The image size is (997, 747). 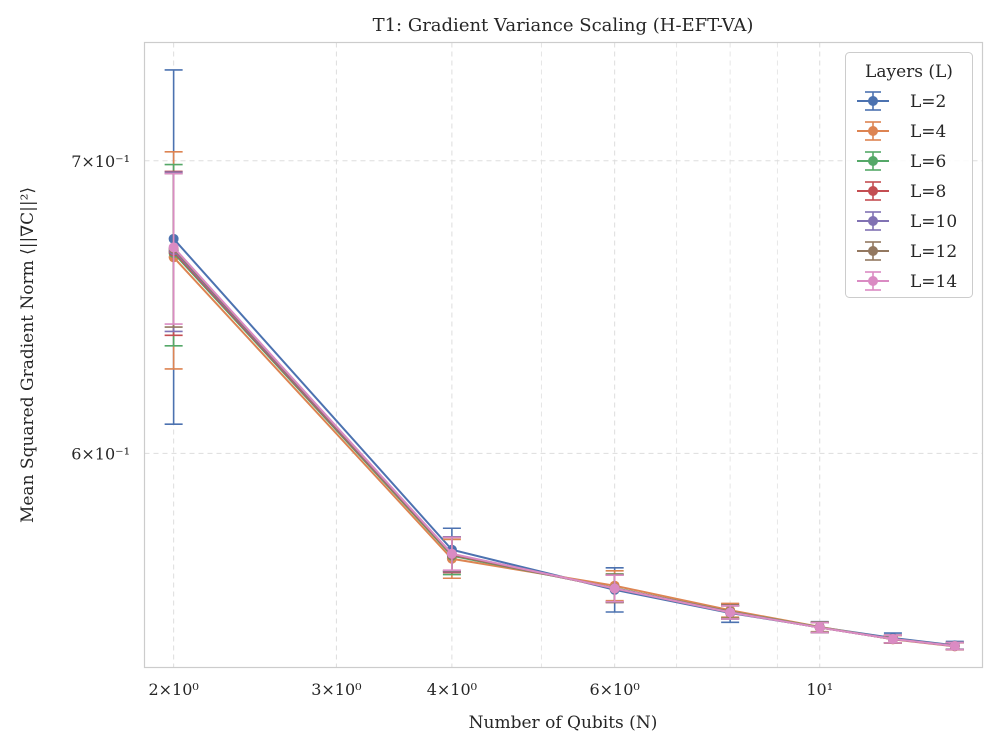 I want to click on legend-label-L=10: L=10, so click(x=933, y=222).